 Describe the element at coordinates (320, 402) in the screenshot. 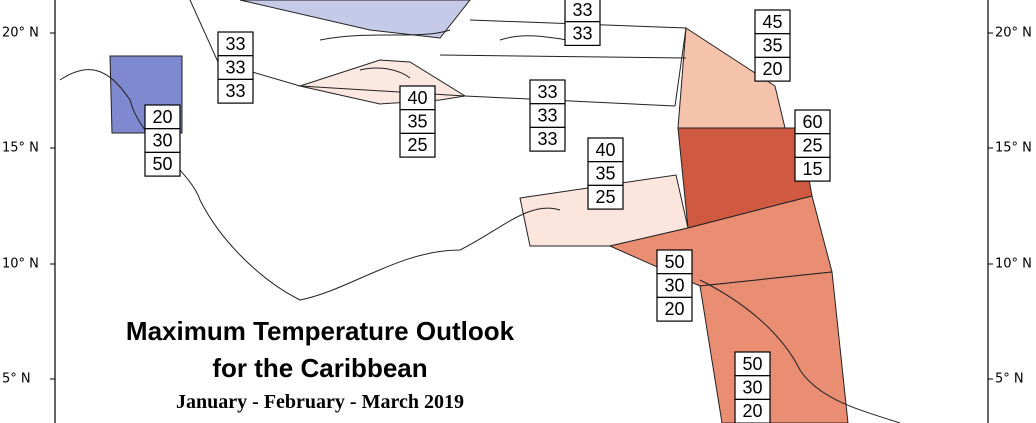

I see `map-subtitle: January - February - March 2019` at that location.